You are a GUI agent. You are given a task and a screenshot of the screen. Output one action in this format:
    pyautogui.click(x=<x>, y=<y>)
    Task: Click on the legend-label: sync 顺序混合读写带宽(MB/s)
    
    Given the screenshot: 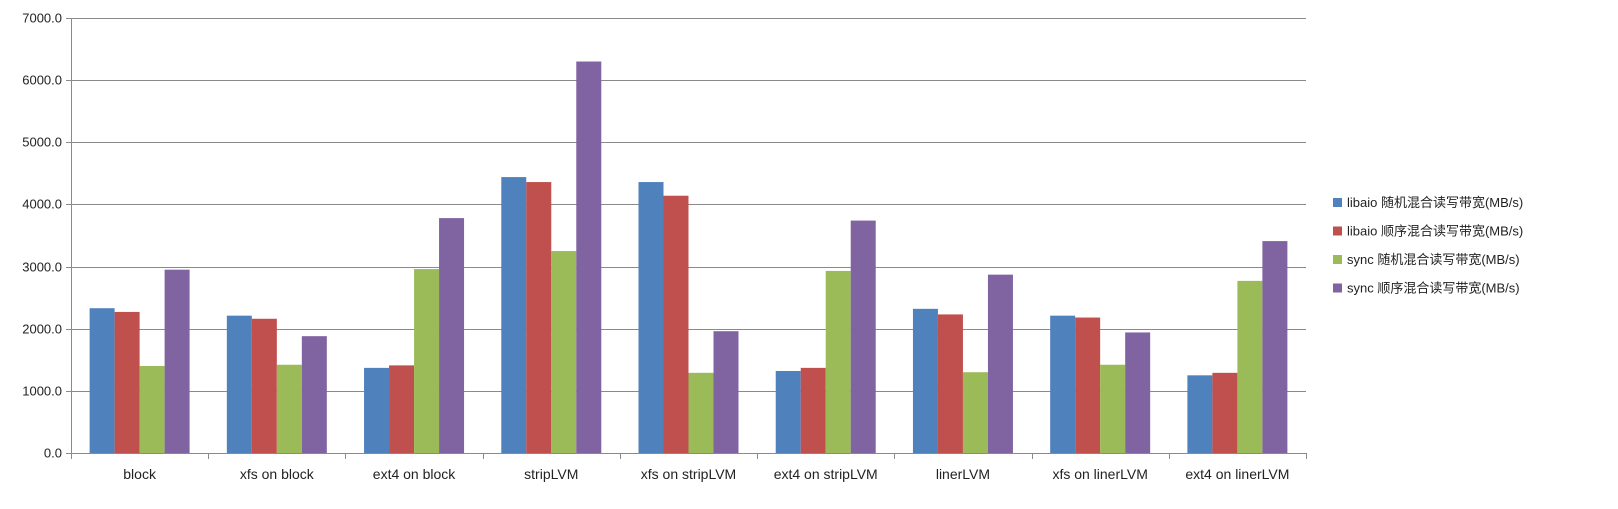 What is the action you would take?
    pyautogui.click(x=1433, y=288)
    